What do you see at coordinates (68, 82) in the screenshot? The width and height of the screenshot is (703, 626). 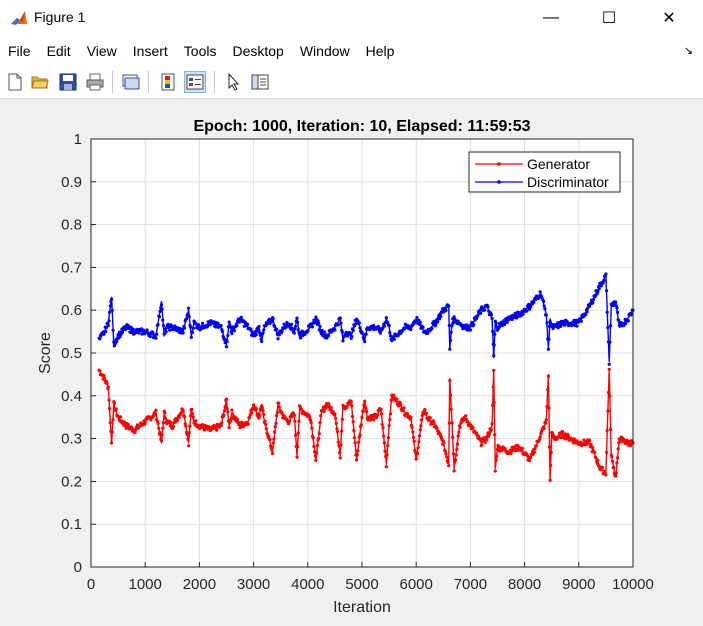 I see `save-button` at bounding box center [68, 82].